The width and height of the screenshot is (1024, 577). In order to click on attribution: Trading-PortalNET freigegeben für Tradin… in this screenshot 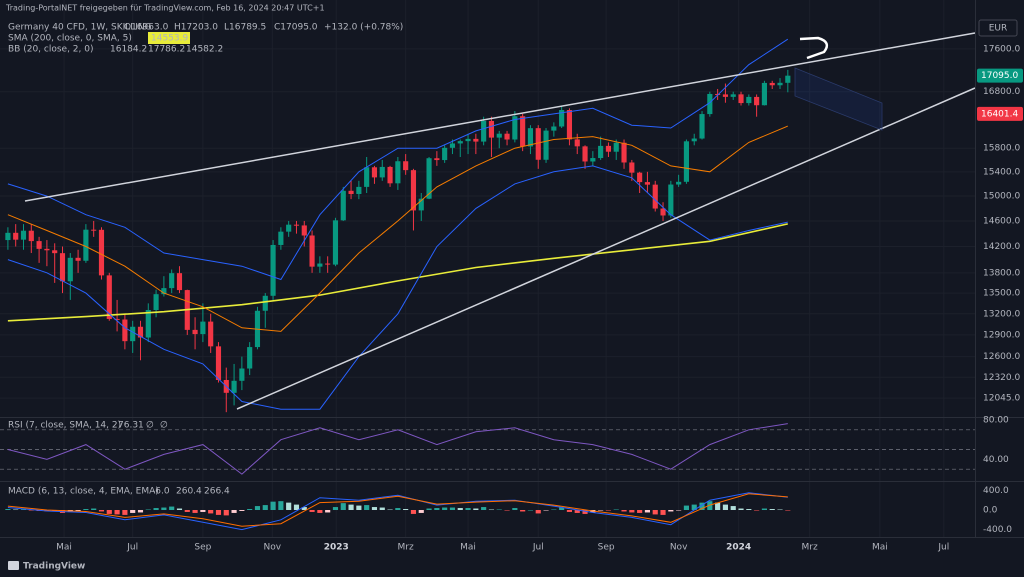, I will do `click(165, 8)`.